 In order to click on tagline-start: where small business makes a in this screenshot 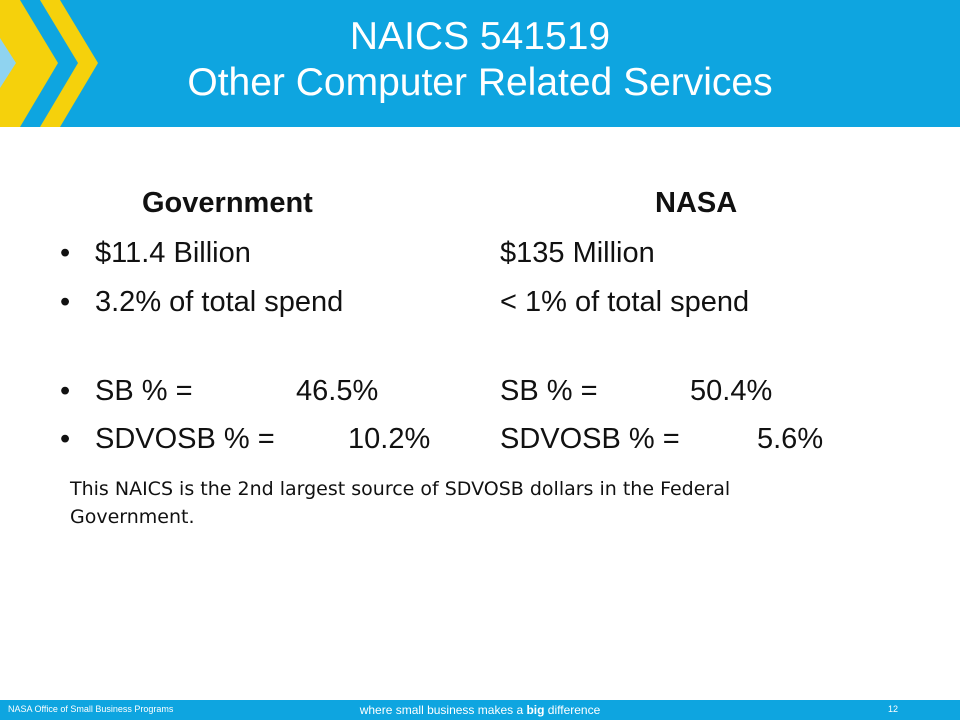, I will do `click(443, 710)`.